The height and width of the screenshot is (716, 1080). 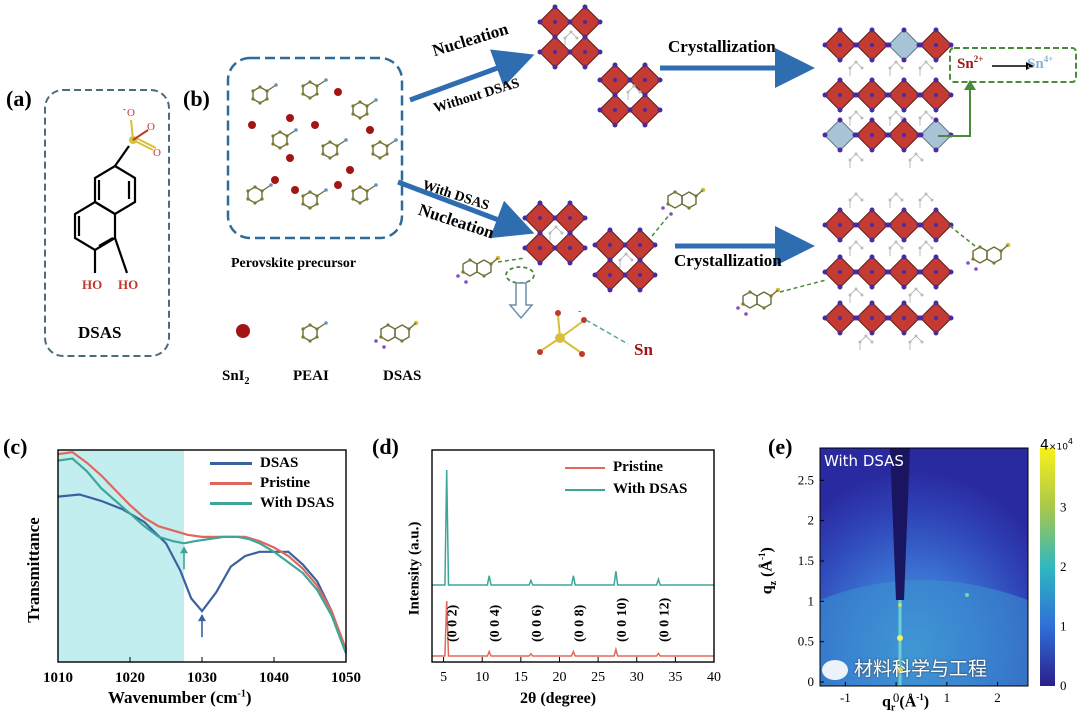 What do you see at coordinates (272, 463) in the screenshot?
I see `legend-entry-dsas: DSAS` at bounding box center [272, 463].